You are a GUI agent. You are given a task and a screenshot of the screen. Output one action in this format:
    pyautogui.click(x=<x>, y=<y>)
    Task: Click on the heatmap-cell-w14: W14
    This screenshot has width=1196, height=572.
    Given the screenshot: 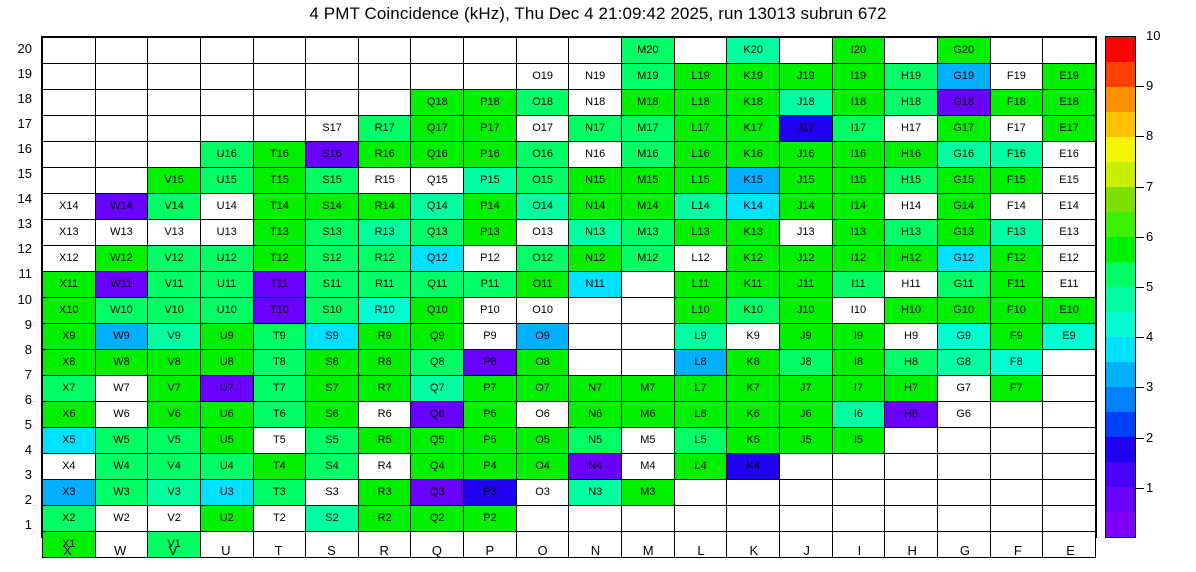 What is the action you would take?
    pyautogui.click(x=121, y=206)
    